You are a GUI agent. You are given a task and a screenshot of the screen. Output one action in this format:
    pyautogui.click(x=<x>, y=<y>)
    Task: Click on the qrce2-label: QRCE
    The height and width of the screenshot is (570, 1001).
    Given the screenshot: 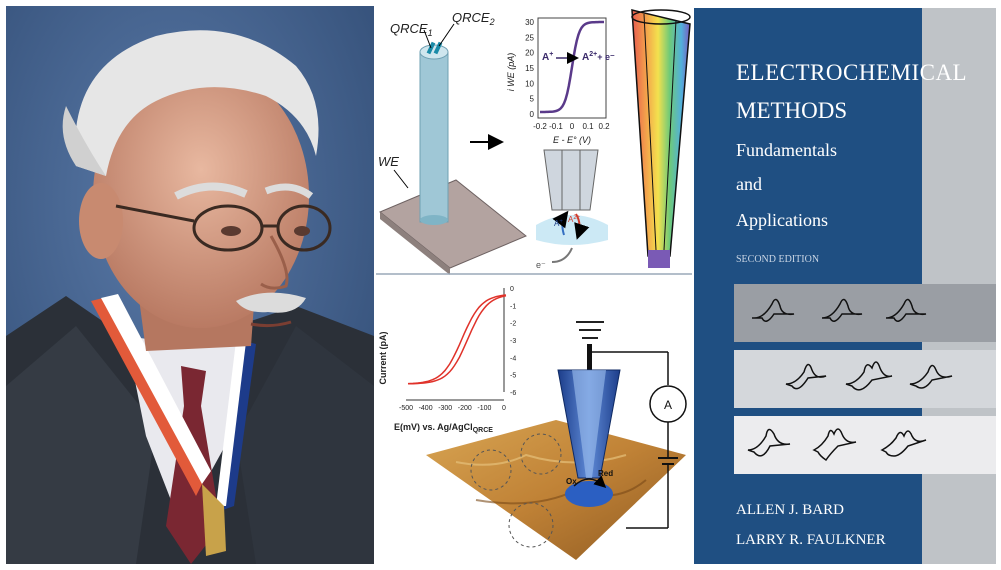 What is the action you would take?
    pyautogui.click(x=471, y=17)
    